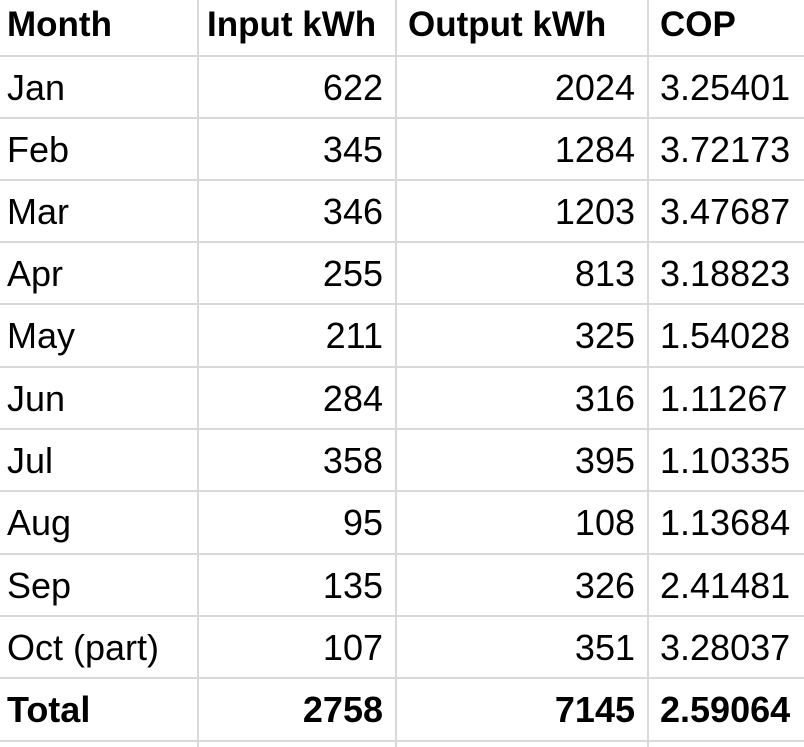  I want to click on header-cell-input-kwh: Input kWh, so click(292, 24).